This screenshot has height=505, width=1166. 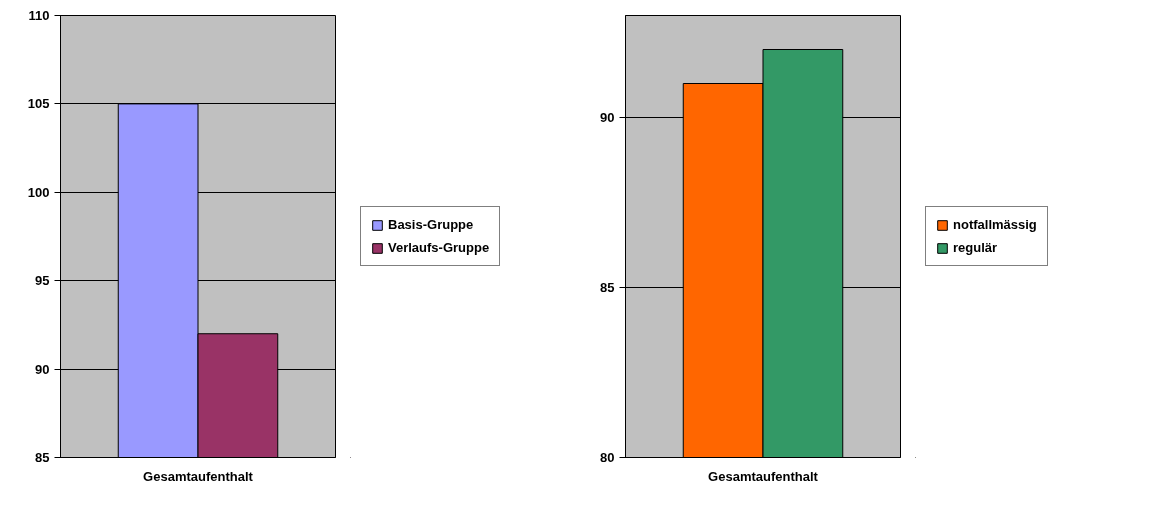 What do you see at coordinates (431, 224) in the screenshot?
I see `legend-label: Basis-Gruppe` at bounding box center [431, 224].